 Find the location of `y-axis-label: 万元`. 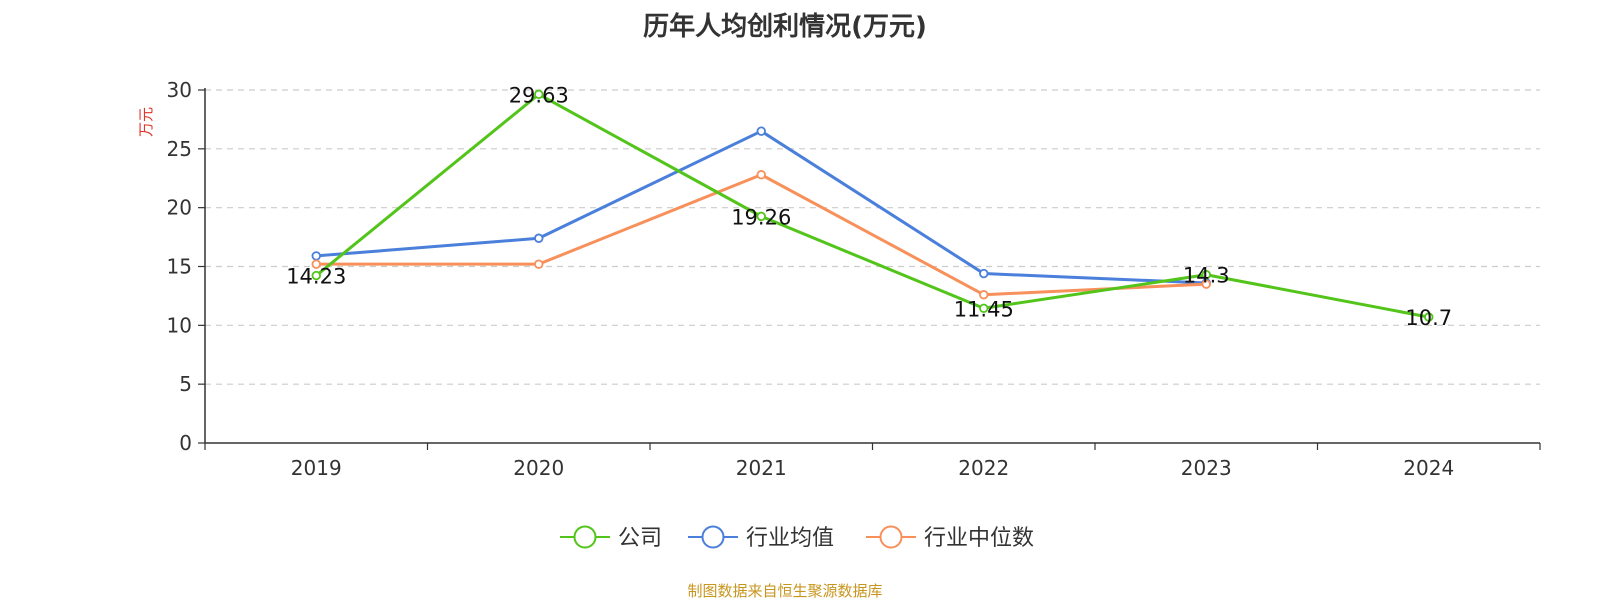

y-axis-label: 万元 is located at coordinates (146, 122).